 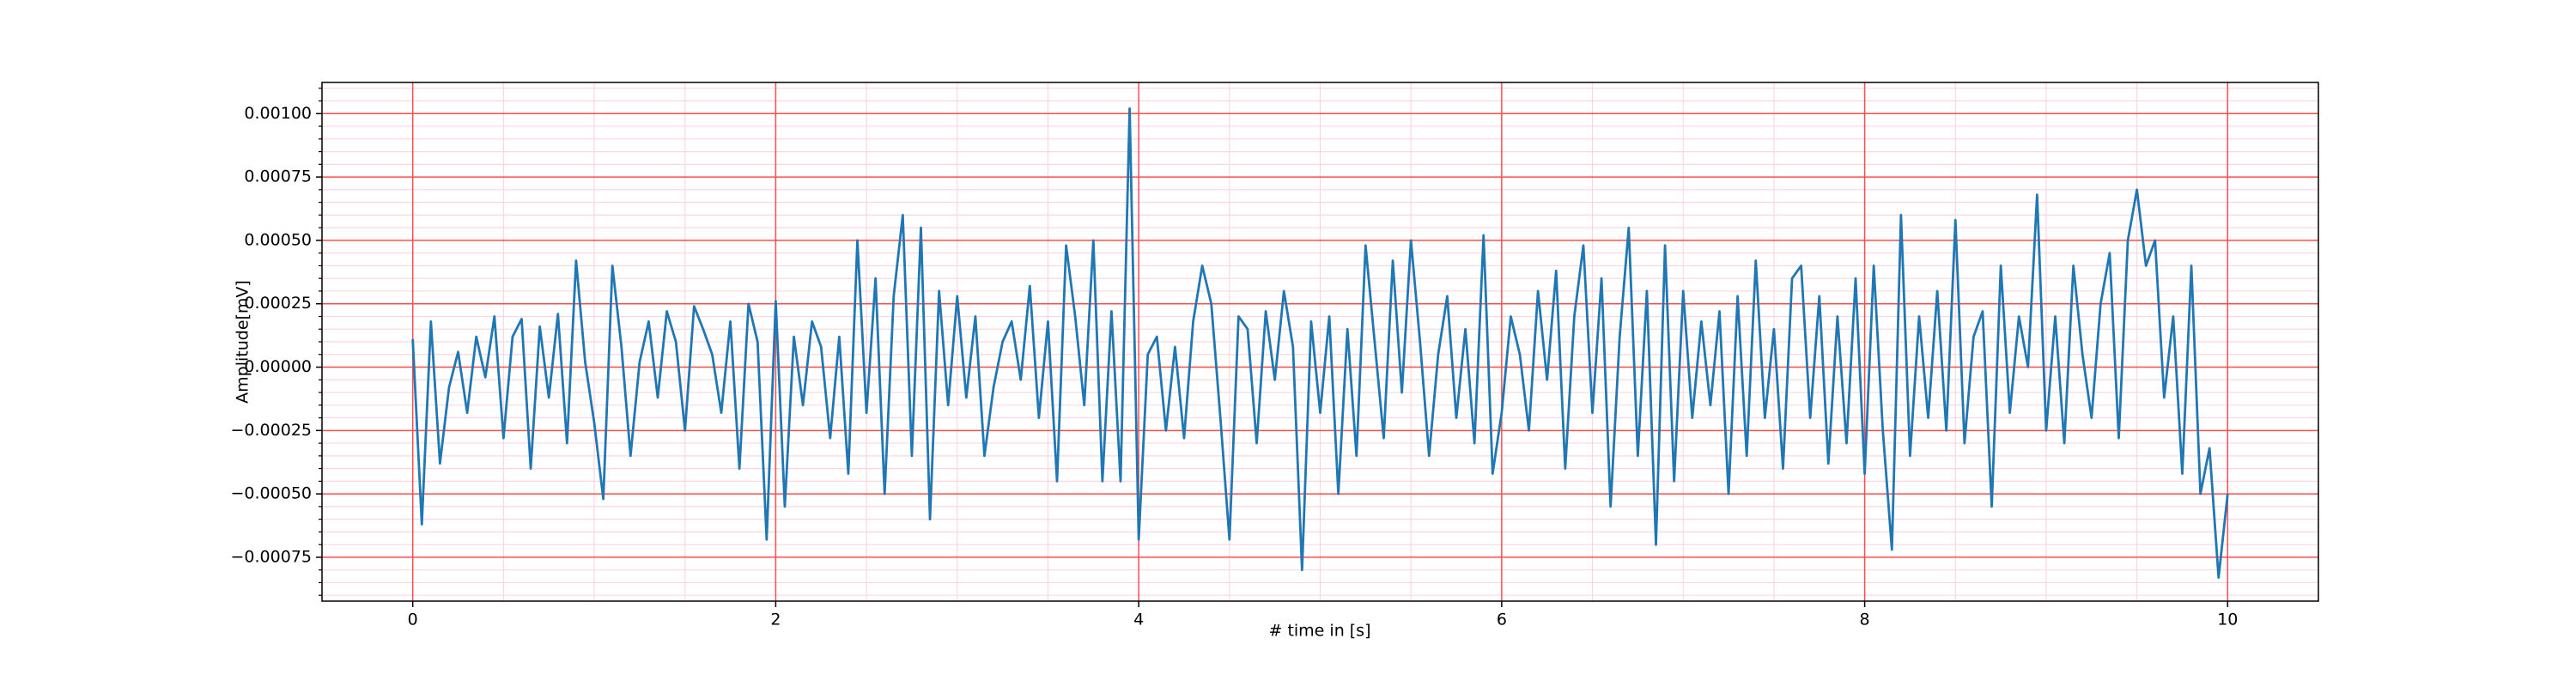 What do you see at coordinates (775, 620) in the screenshot?
I see `x-tick-label: 2` at bounding box center [775, 620].